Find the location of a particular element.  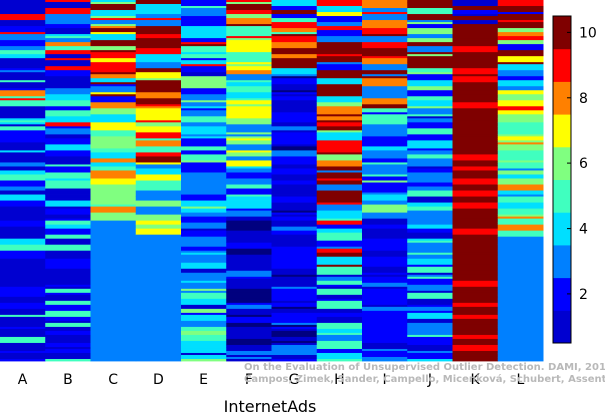

x-tick-label-D: D is located at coordinates (158, 380).